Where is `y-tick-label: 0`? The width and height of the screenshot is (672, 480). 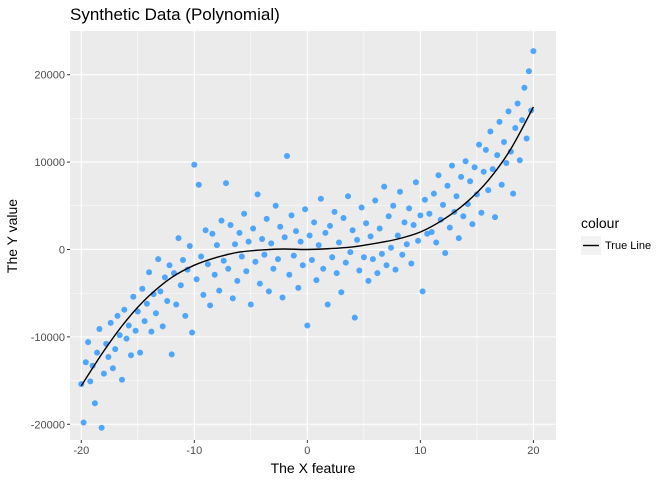
y-tick-label: 0 is located at coordinates (62, 250).